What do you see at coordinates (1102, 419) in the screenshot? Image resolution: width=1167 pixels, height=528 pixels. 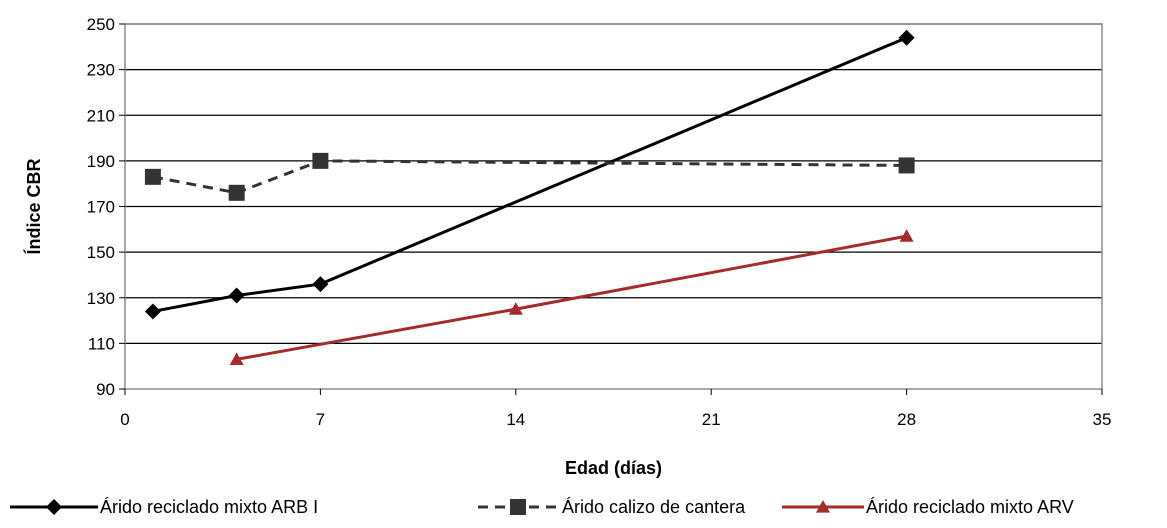 I see `x-tick-label-35: 35` at bounding box center [1102, 419].